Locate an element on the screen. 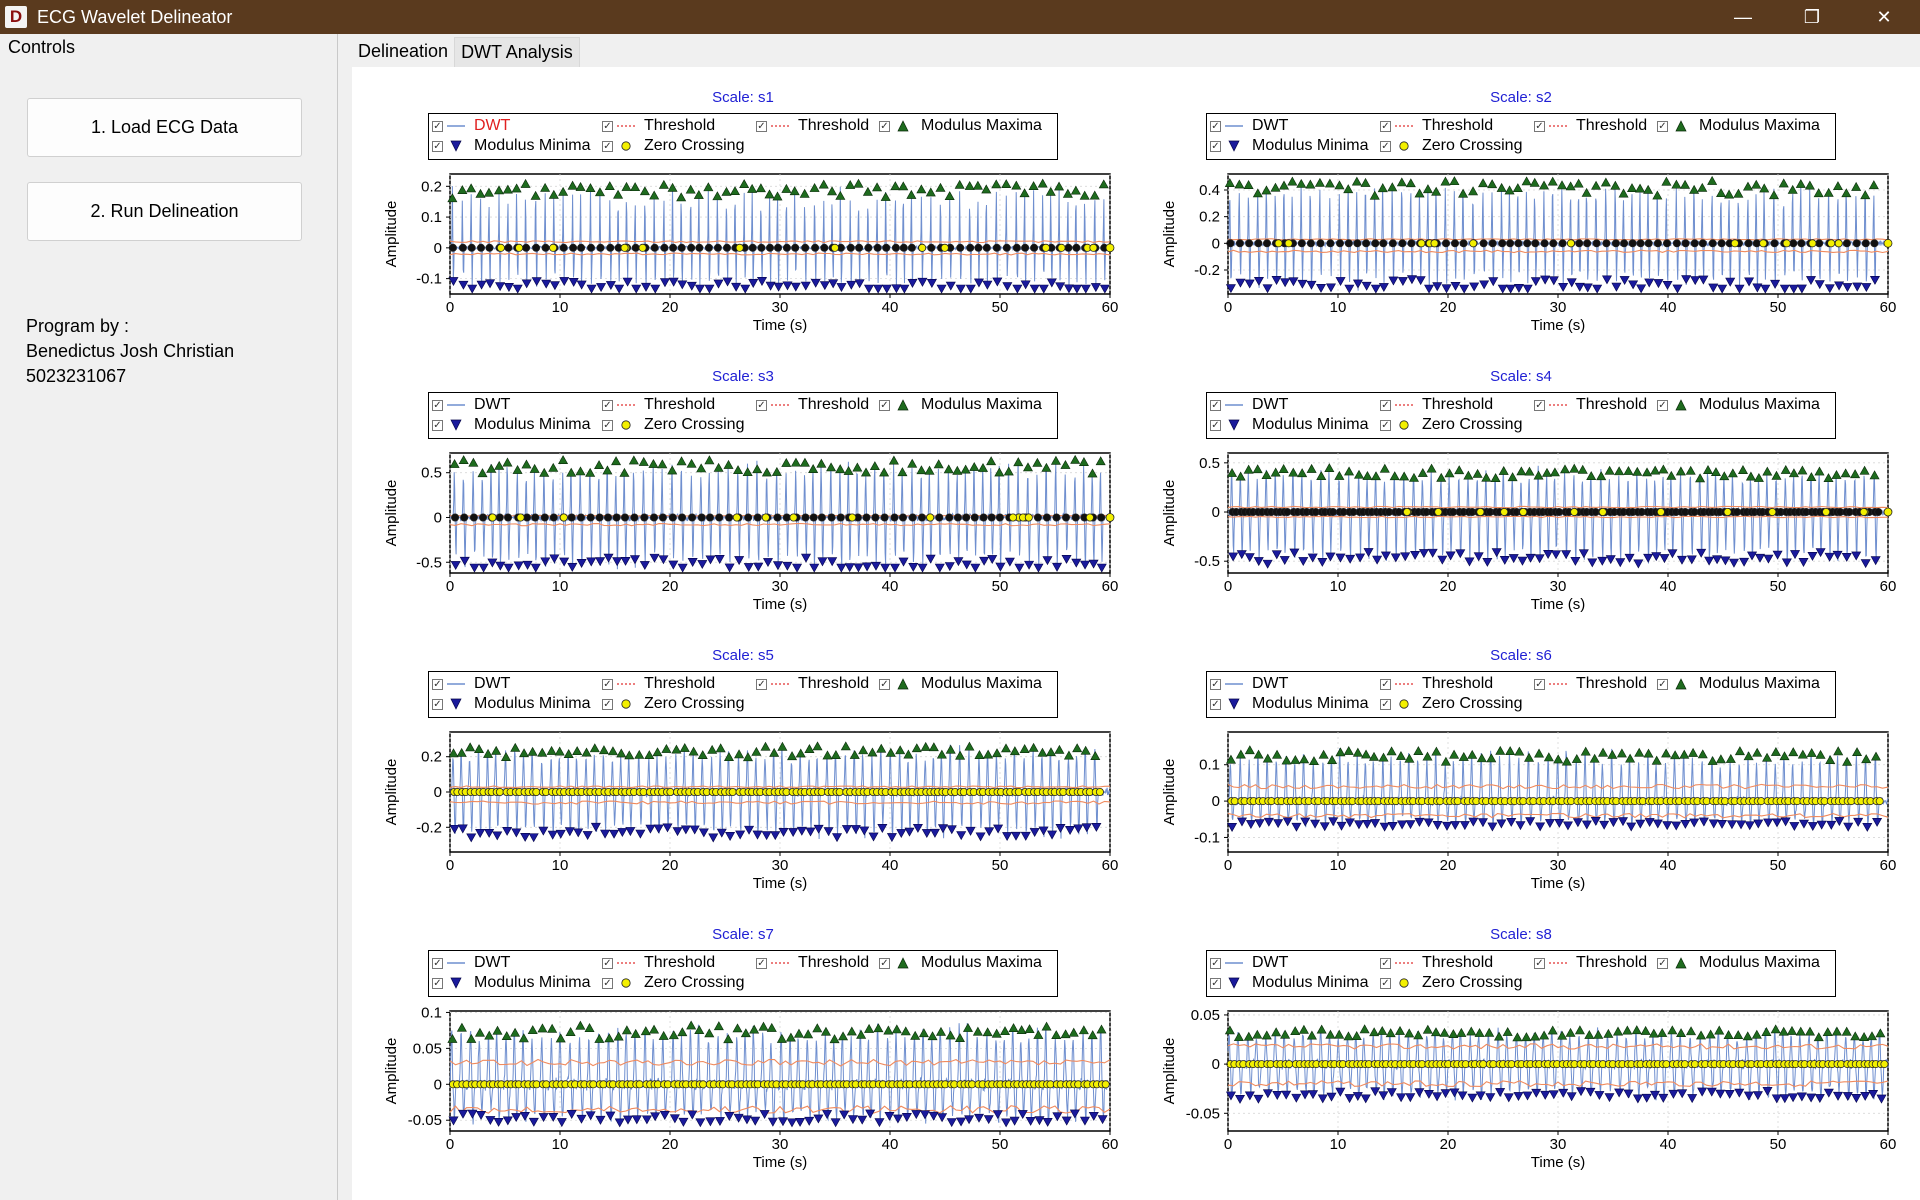 This screenshot has width=1920, height=1200. maximize-icon: ❐ is located at coordinates (1812, 16).